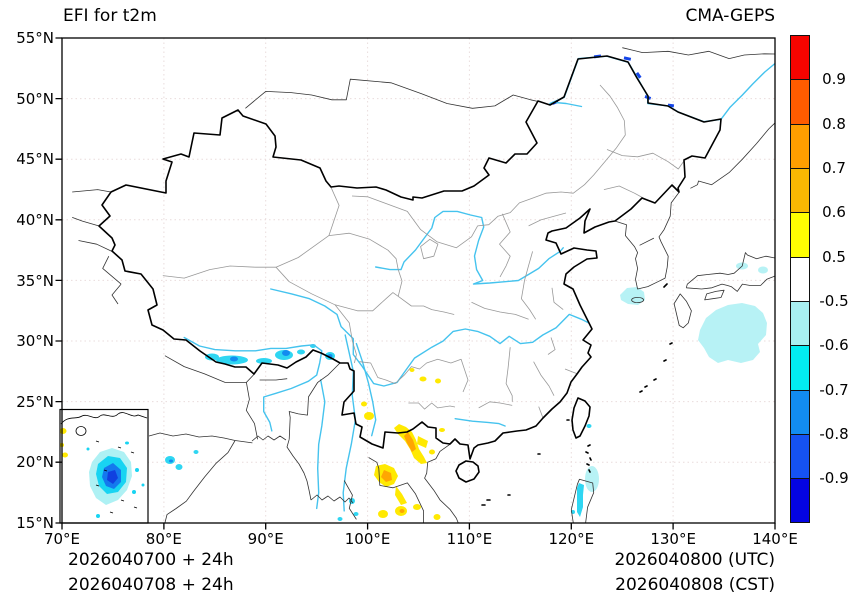 This screenshot has height=606, width=860. Describe the element at coordinates (265, 539) in the screenshot. I see `lon-tick-label: 90°E` at that location.